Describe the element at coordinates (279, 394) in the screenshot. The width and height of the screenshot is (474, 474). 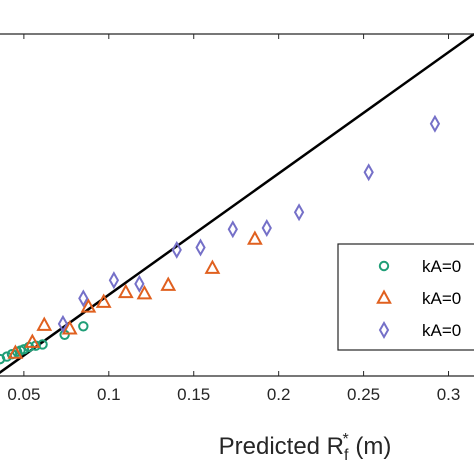
I see `x-tick-label: 0.2` at that location.